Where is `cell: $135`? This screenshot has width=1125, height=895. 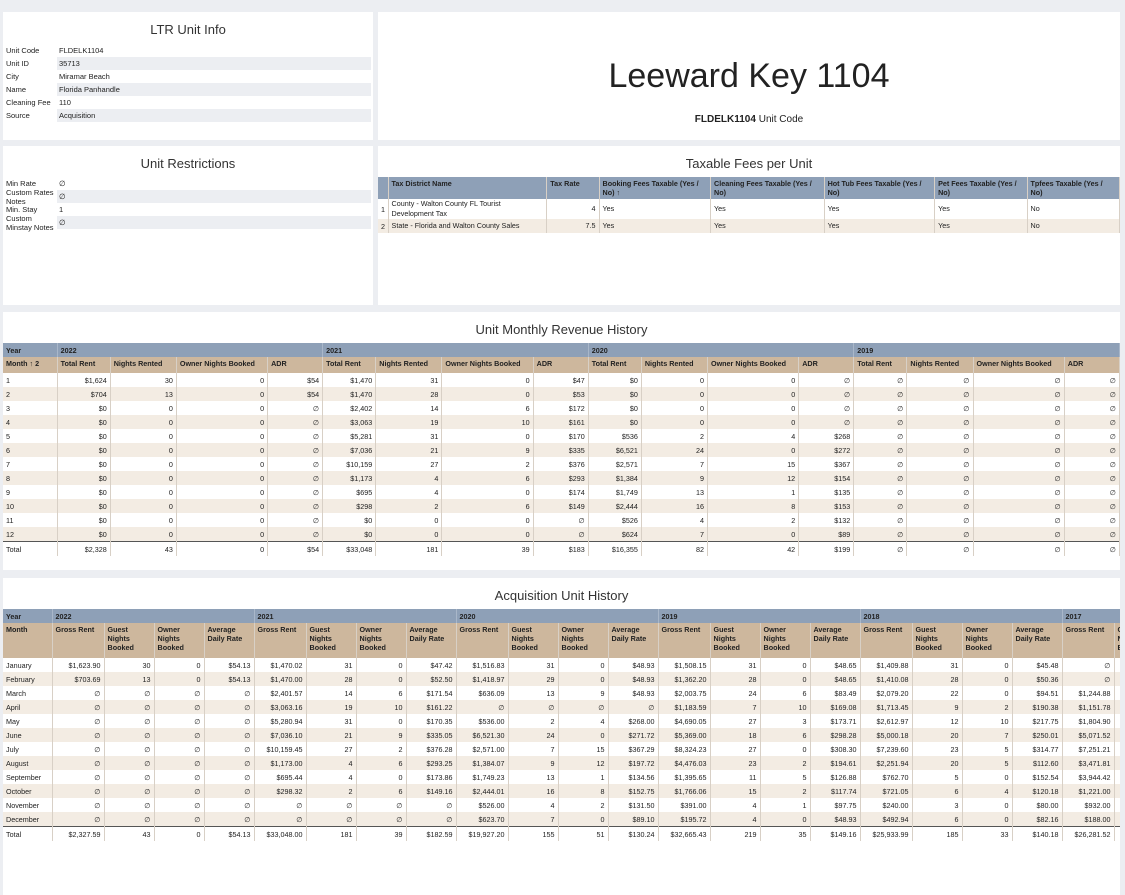 cell: $135 is located at coordinates (826, 492).